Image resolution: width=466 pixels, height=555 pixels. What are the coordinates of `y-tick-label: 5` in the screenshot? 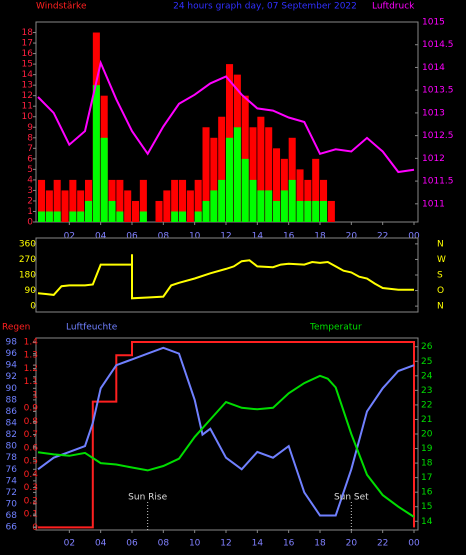 It's located at (30, 170).